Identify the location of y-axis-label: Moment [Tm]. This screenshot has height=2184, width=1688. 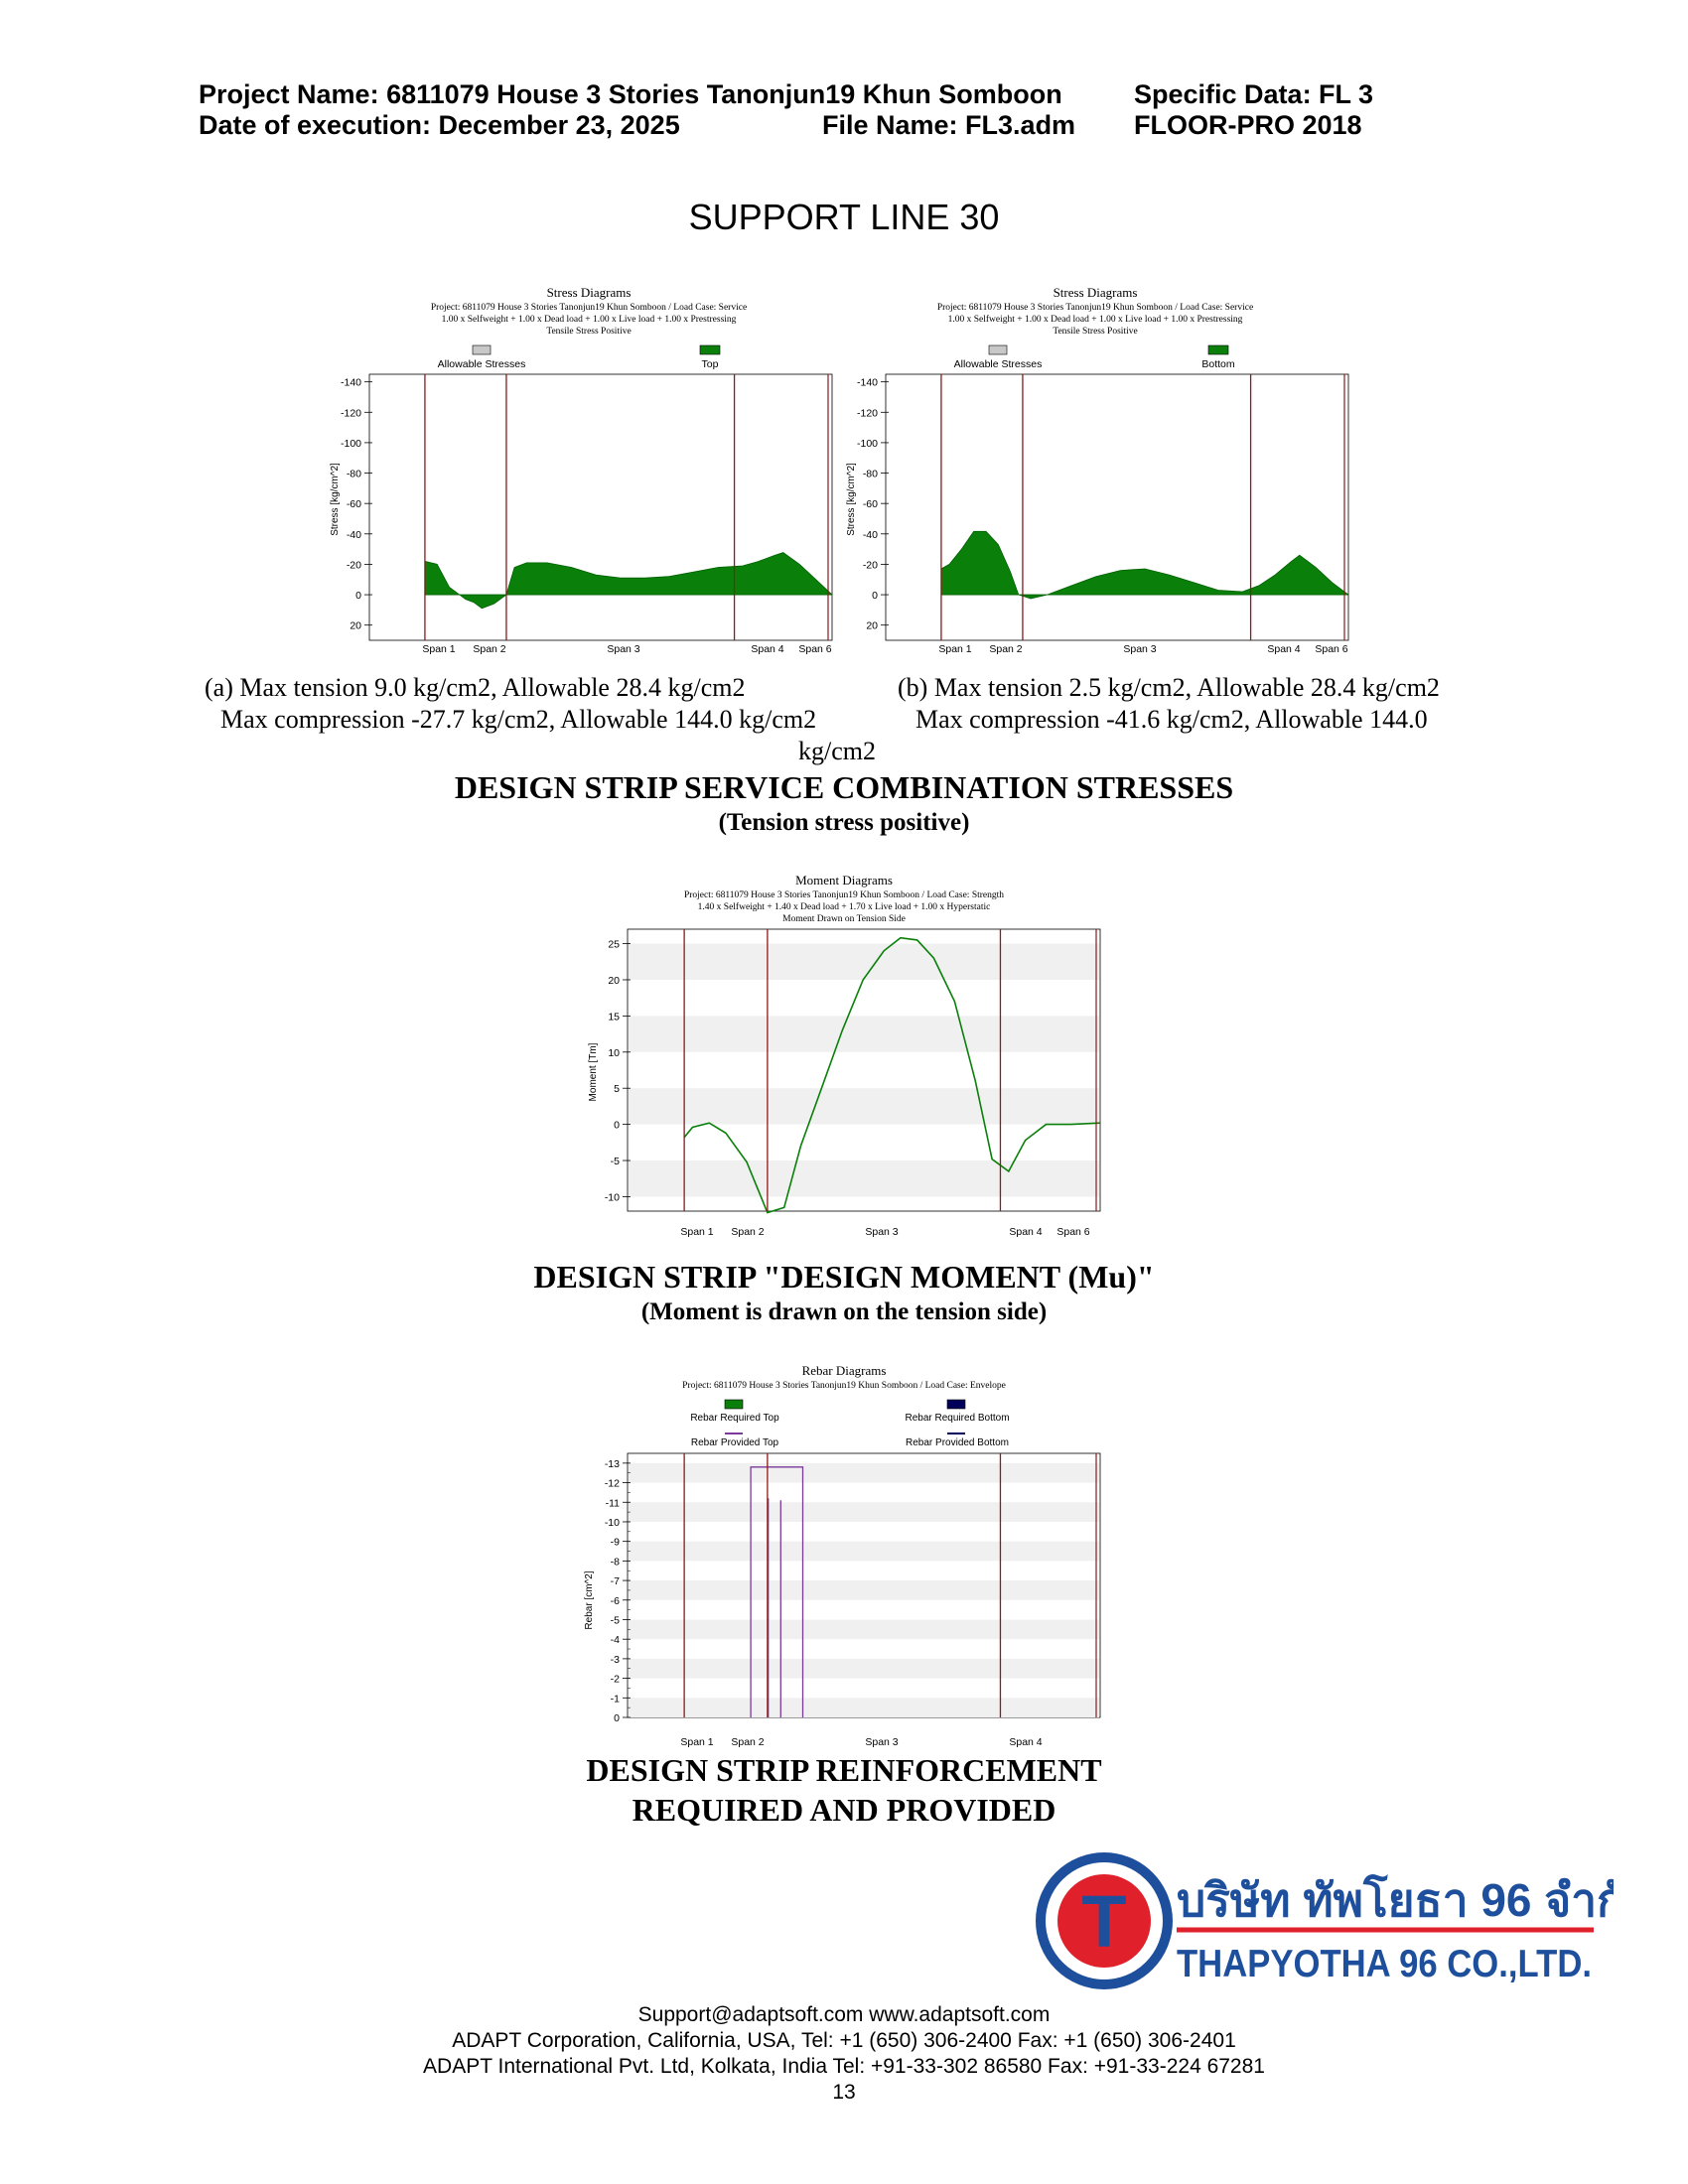
(593, 1071).